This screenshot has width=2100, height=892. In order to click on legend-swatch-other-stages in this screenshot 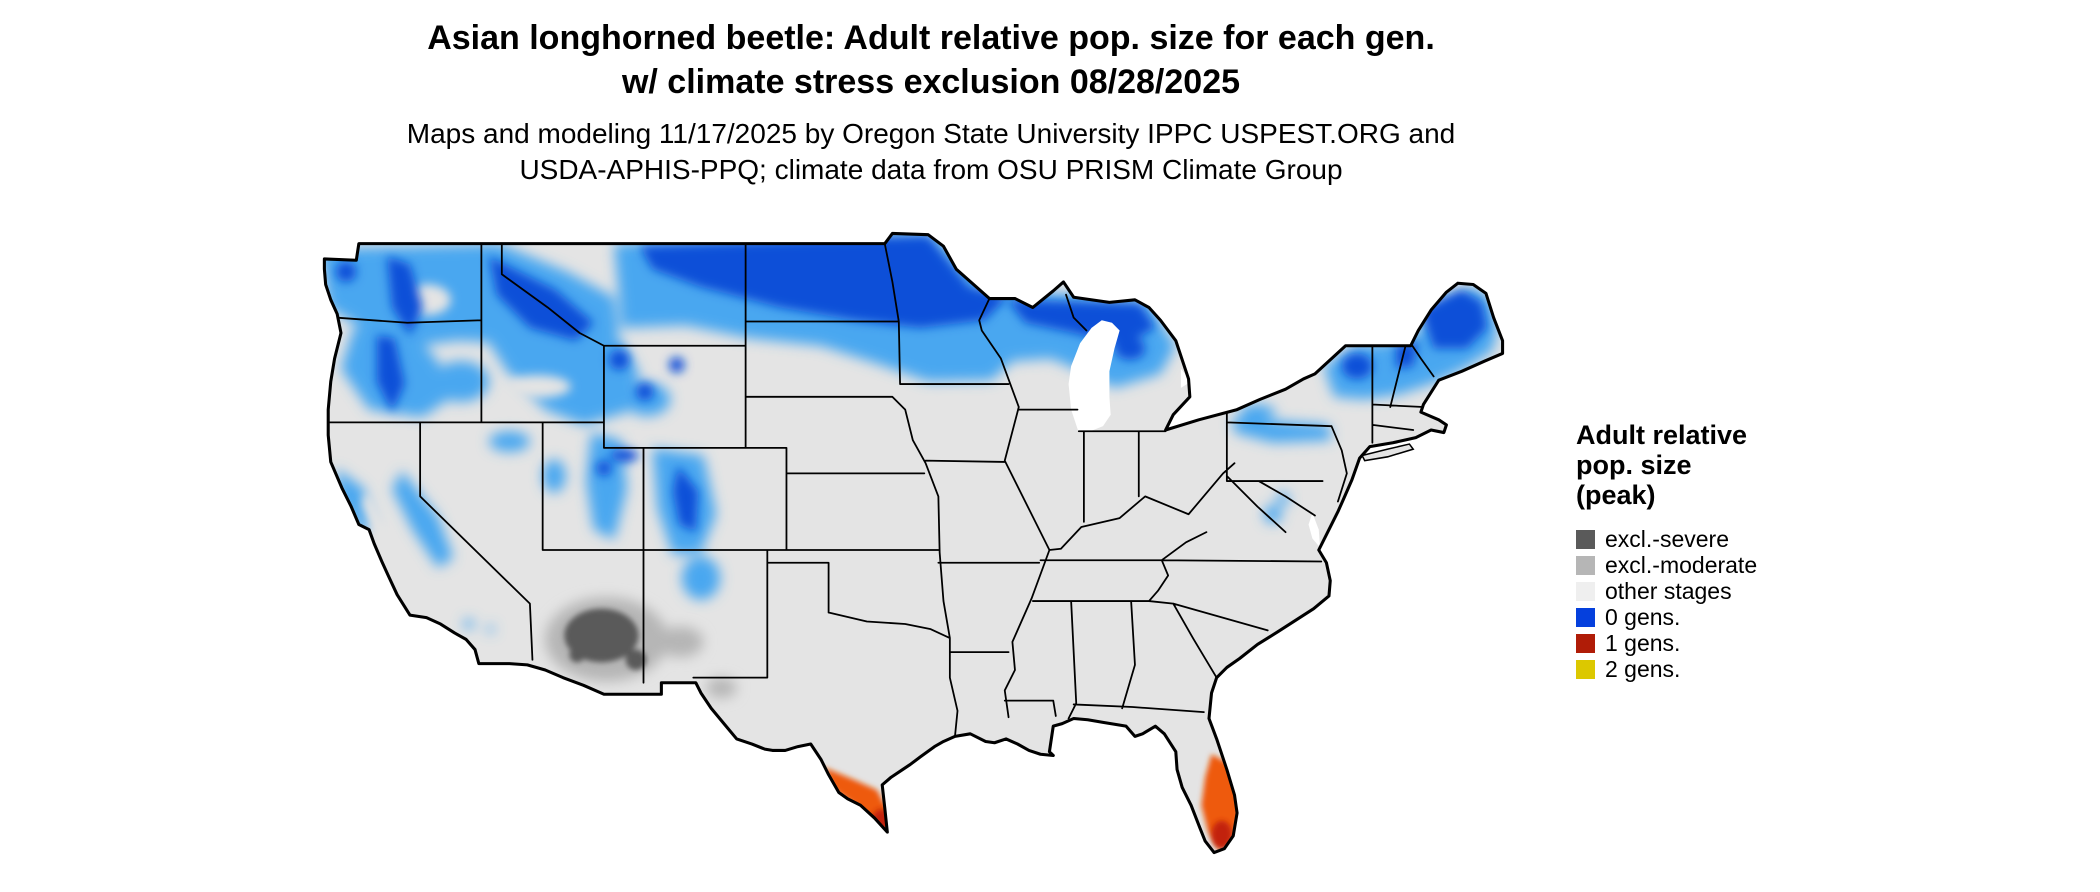, I will do `click(1585, 591)`.